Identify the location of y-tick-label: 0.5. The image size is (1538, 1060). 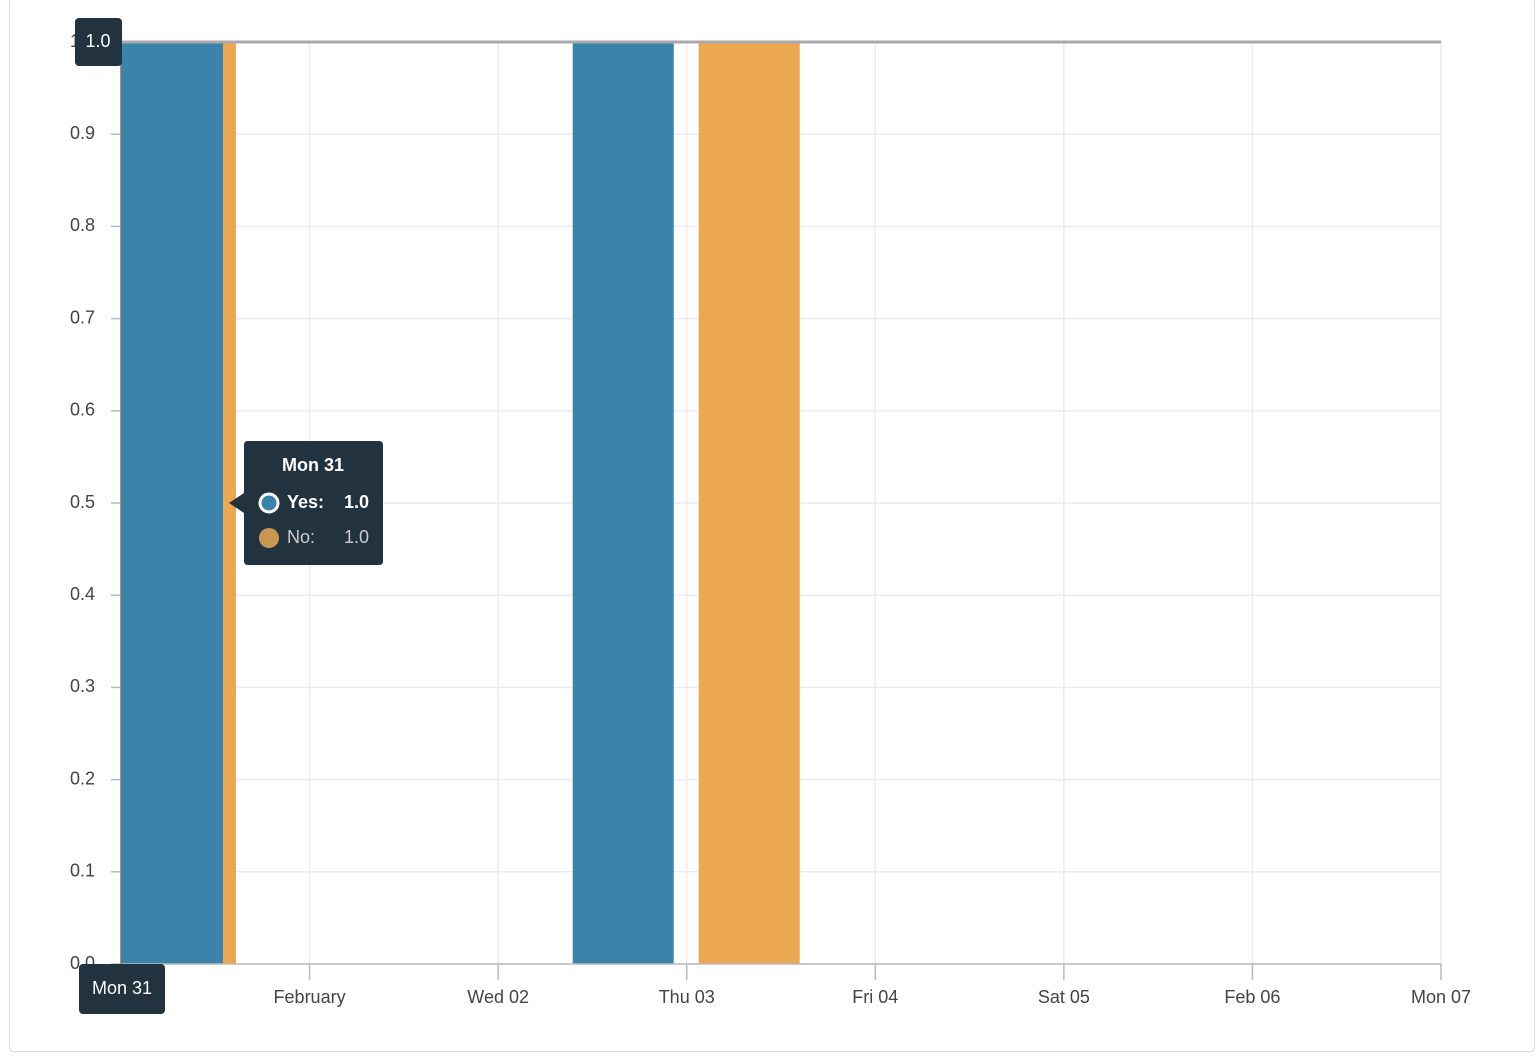
(82, 502).